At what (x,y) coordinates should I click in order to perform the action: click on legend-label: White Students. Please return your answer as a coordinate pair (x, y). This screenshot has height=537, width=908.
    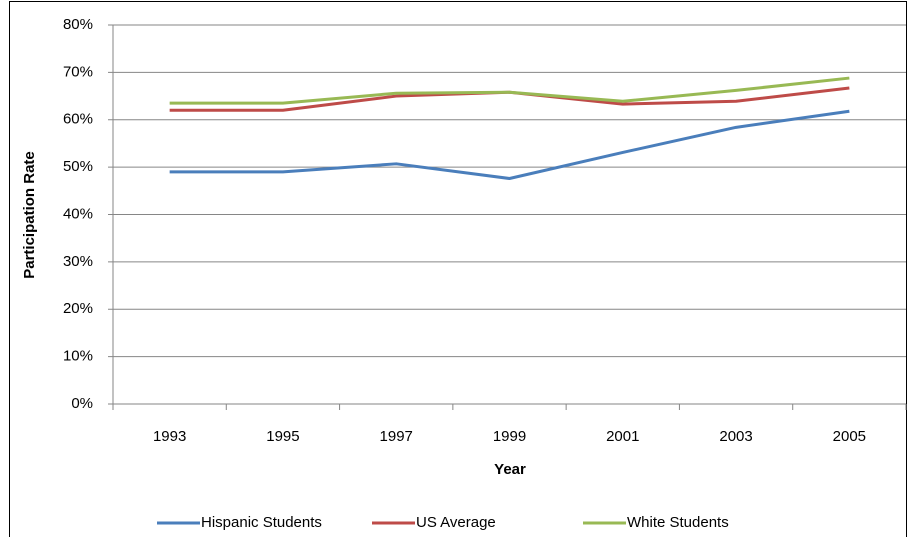
    Looking at the image, I should click on (678, 522).